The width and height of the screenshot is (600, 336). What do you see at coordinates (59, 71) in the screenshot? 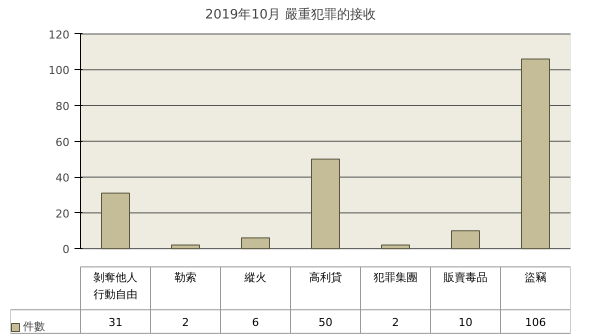
I see `y-tick-label: 100` at bounding box center [59, 71].